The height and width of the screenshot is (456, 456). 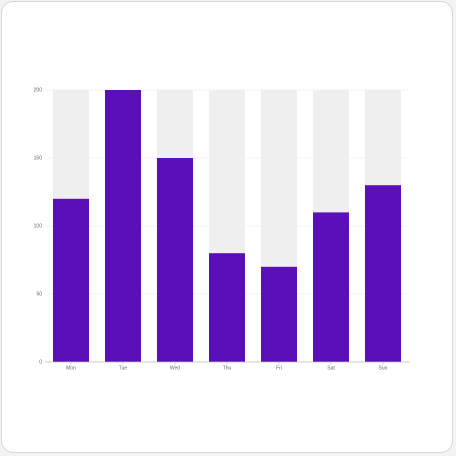 I want to click on y-tick-label: 0, so click(x=40, y=363).